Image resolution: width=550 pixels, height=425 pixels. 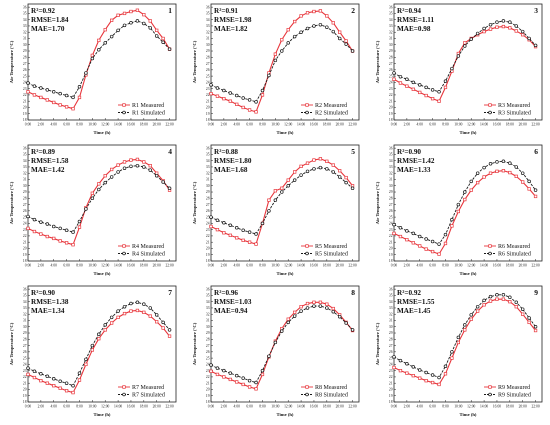 What do you see at coordinates (327, 266) in the screenshot?
I see `x-tick-label: 18:00` at bounding box center [327, 266].